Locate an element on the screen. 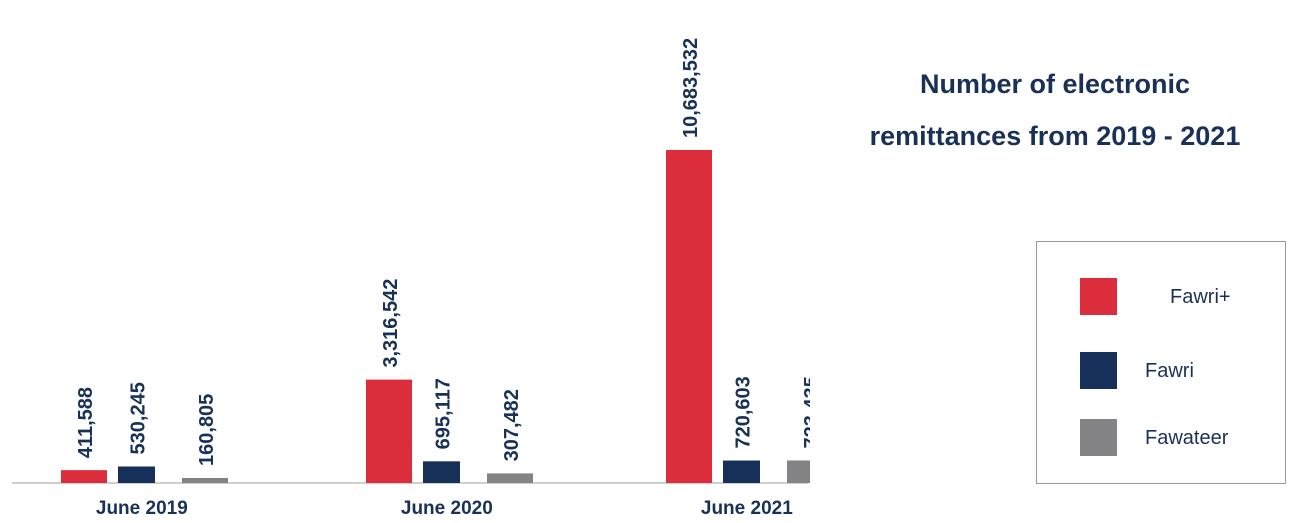  legend-swatch-fawri-plus is located at coordinates (1098, 296).